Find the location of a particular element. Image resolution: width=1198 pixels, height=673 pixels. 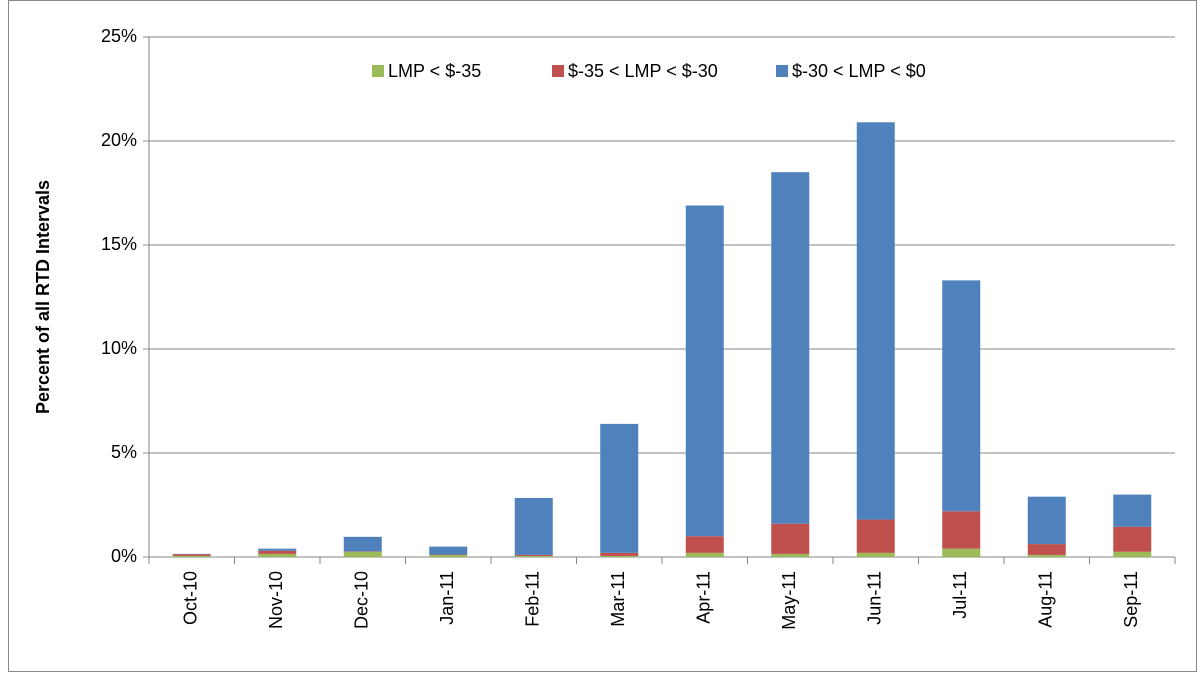

x-tick-label: May-11 is located at coordinates (789, 600).